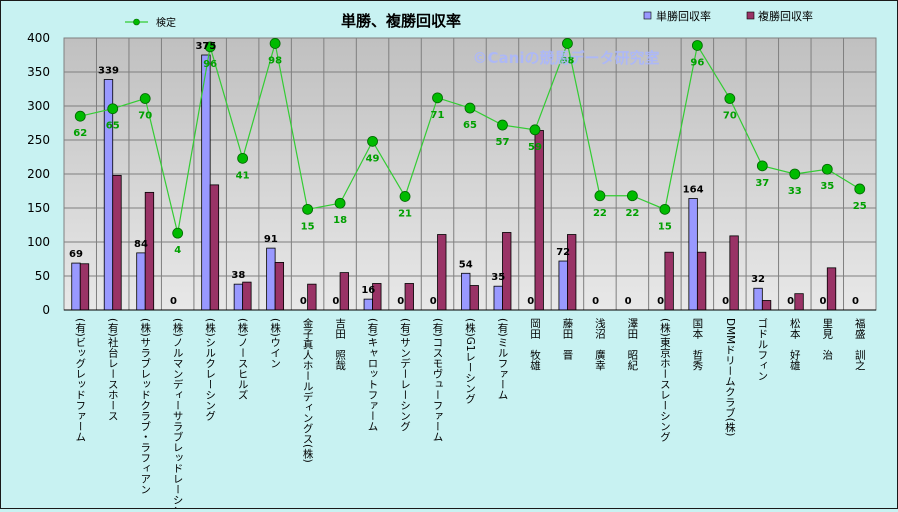 This screenshot has height=512, width=898. What do you see at coordinates (38, 38) in the screenshot?
I see `y-tick-label: 400` at bounding box center [38, 38].